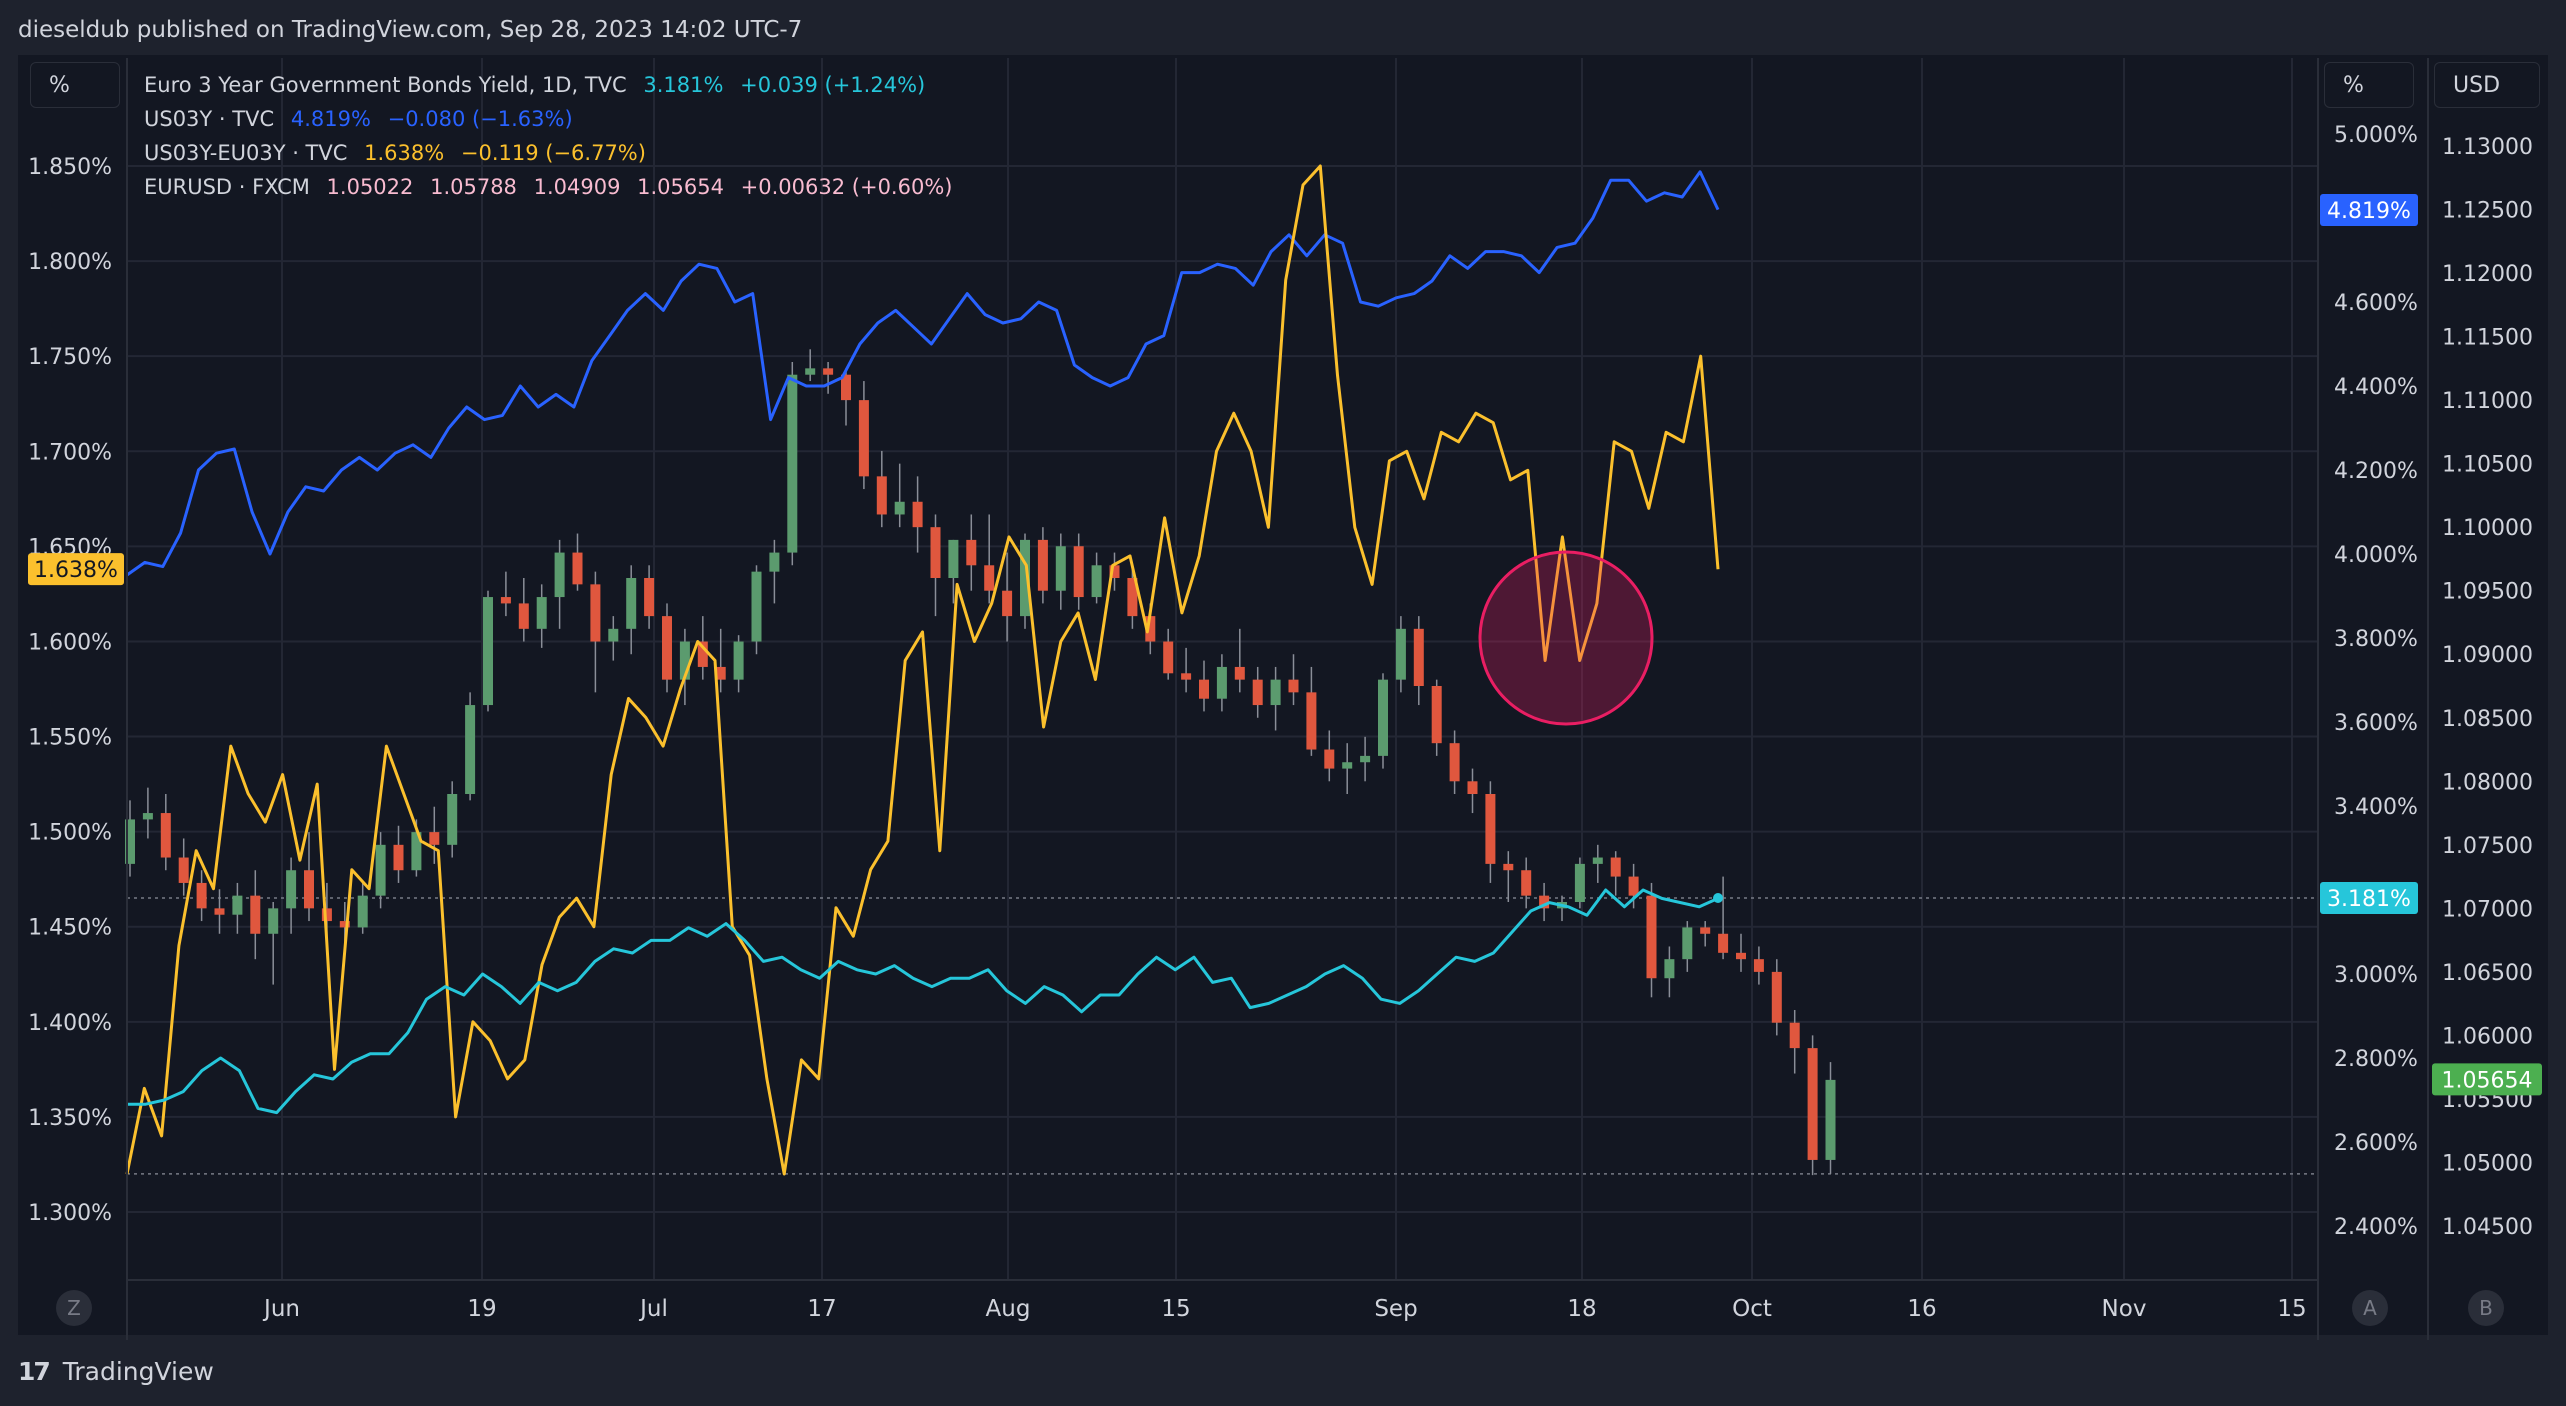  I want to click on price-label-text: 3.181%, so click(2369, 899).